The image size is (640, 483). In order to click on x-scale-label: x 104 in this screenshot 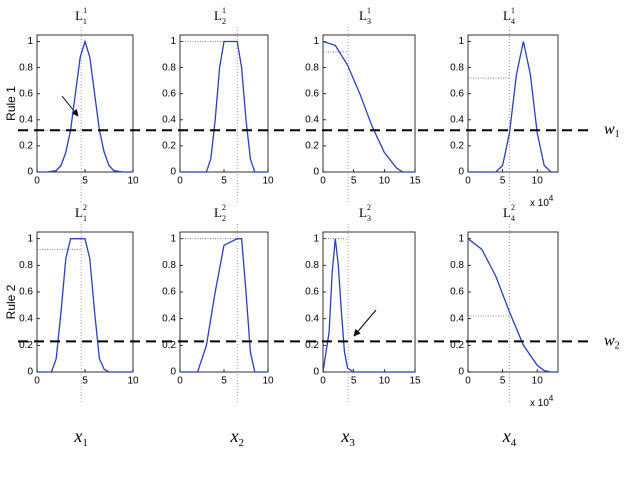, I will do `click(542, 401)`.